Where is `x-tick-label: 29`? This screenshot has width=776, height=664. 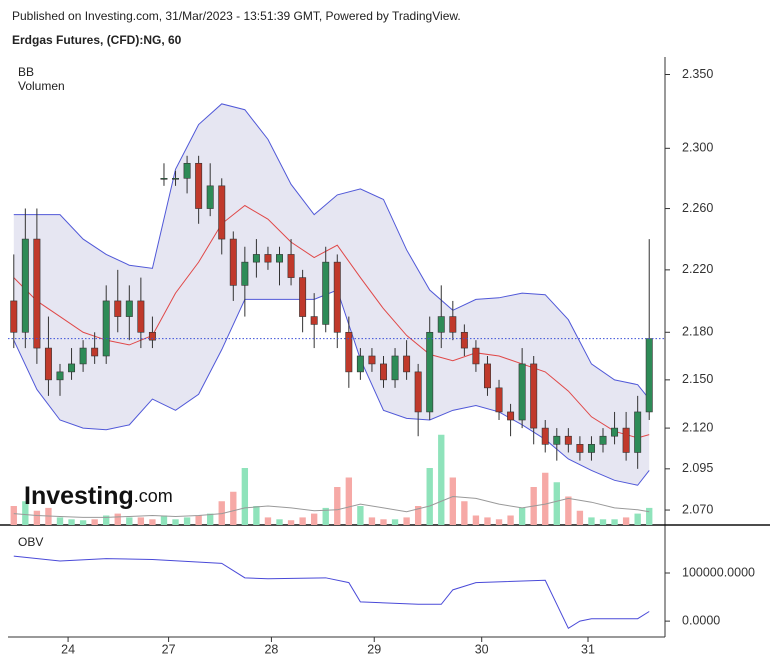
x-tick-label: 29 is located at coordinates (374, 649).